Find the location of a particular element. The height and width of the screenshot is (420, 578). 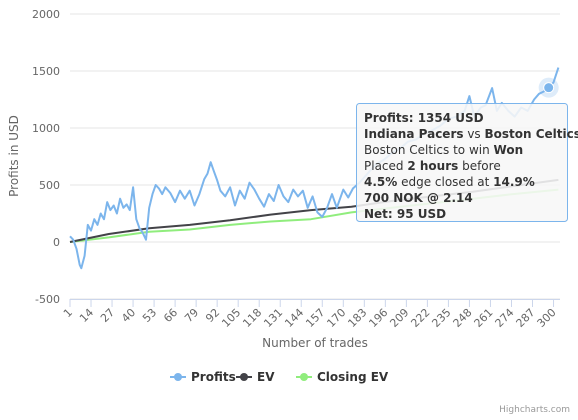

y-tick-label: -500 is located at coordinates (47, 299).